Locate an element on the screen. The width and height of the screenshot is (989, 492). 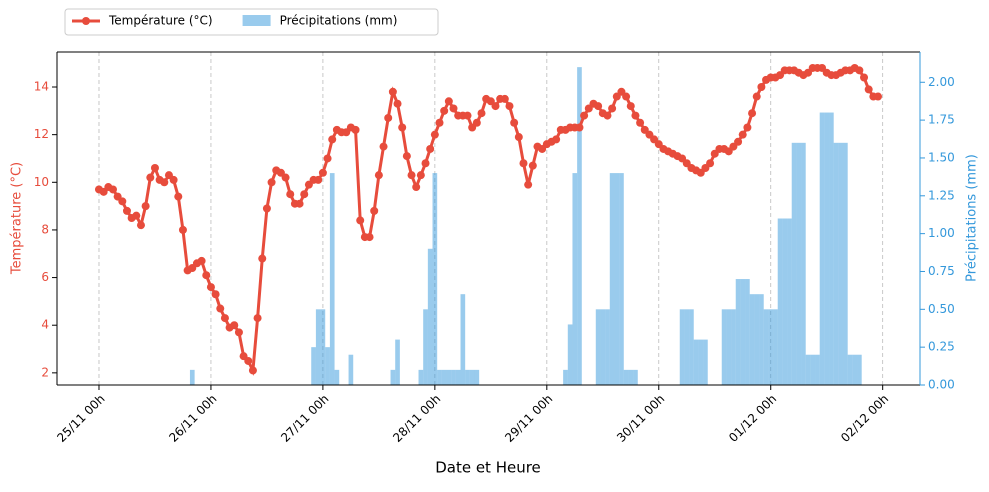
y2-tick-label: 1.75 is located at coordinates (941, 120).